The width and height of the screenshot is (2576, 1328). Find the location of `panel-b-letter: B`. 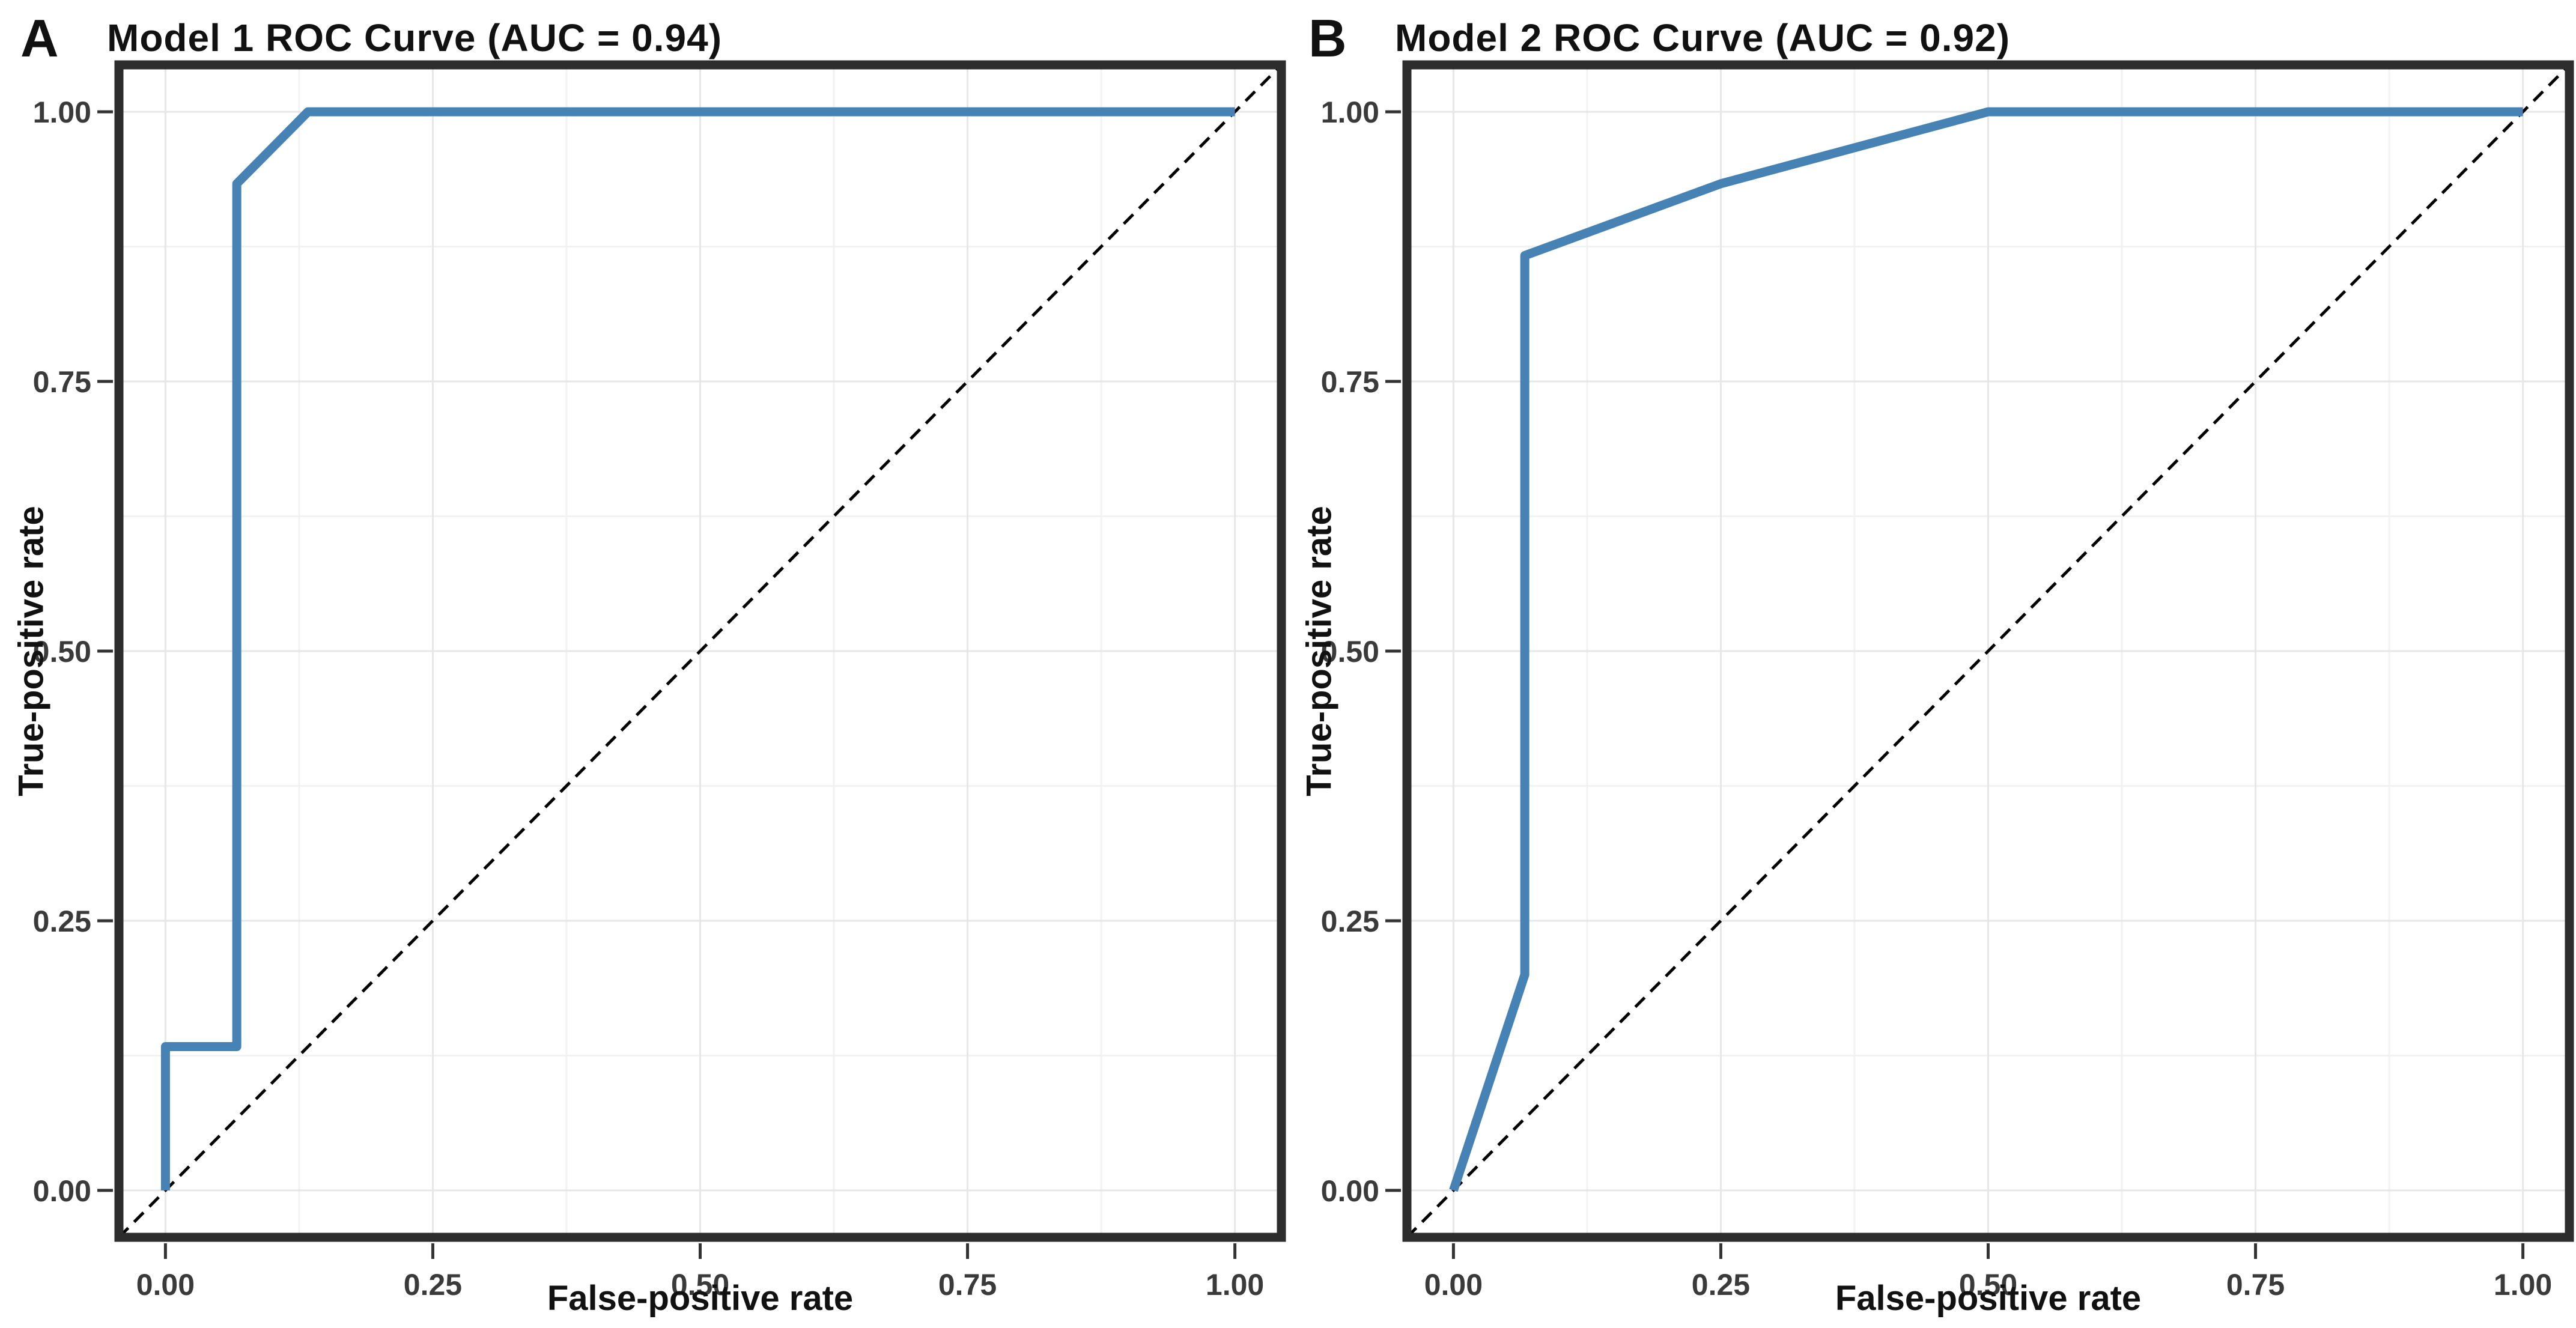

panel-b-letter: B is located at coordinates (1327, 38).